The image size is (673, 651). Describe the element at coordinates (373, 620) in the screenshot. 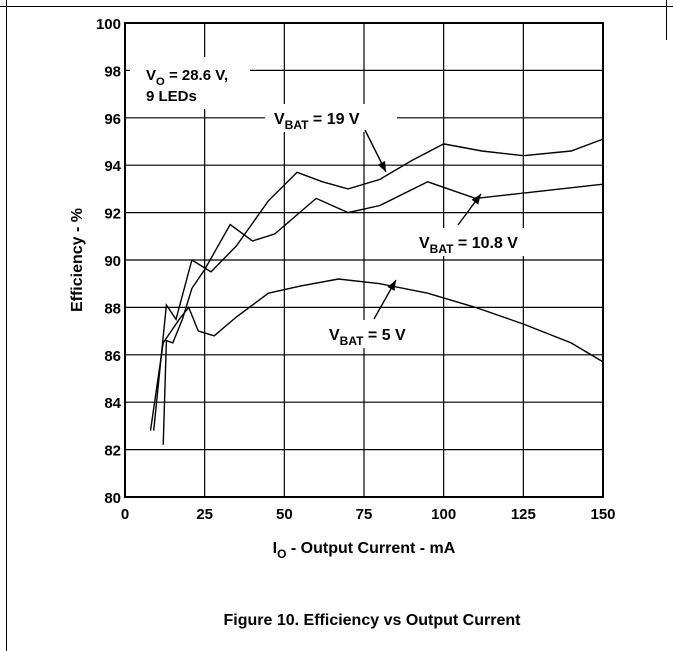

I see `chart-title: Figure 10. Efficiency vs Output Current` at that location.